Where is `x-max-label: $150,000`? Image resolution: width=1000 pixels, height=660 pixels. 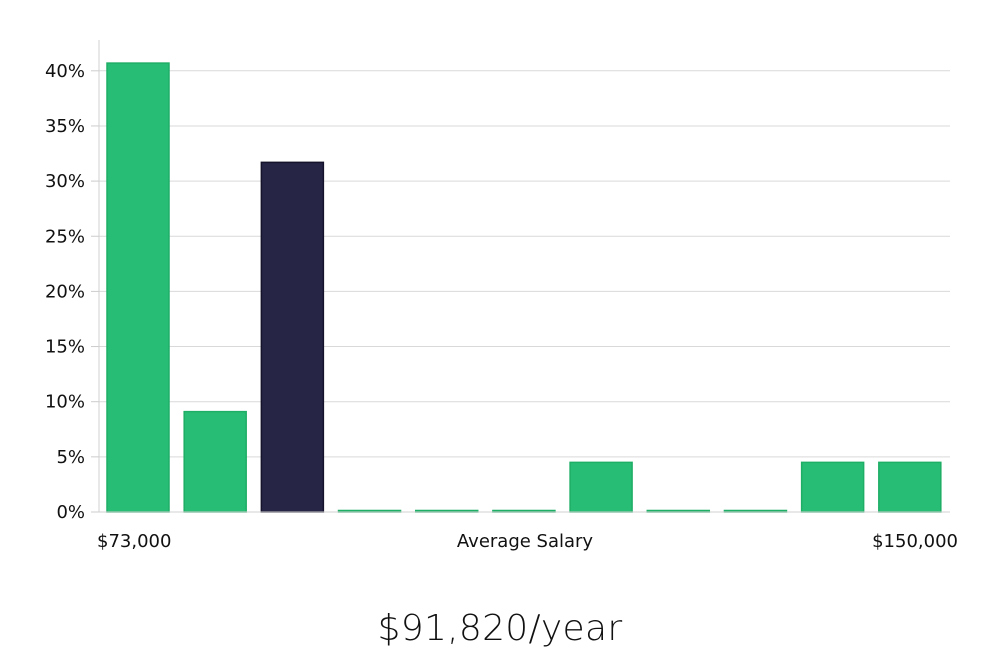
x-max-label: $150,000 is located at coordinates (915, 541).